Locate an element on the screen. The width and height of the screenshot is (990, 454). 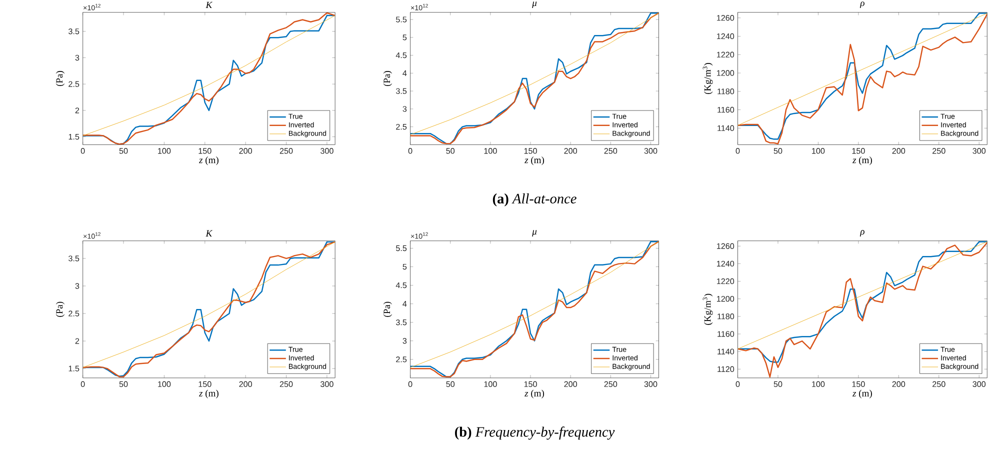
y-tick-label: 1120 is located at coordinates (726, 369).